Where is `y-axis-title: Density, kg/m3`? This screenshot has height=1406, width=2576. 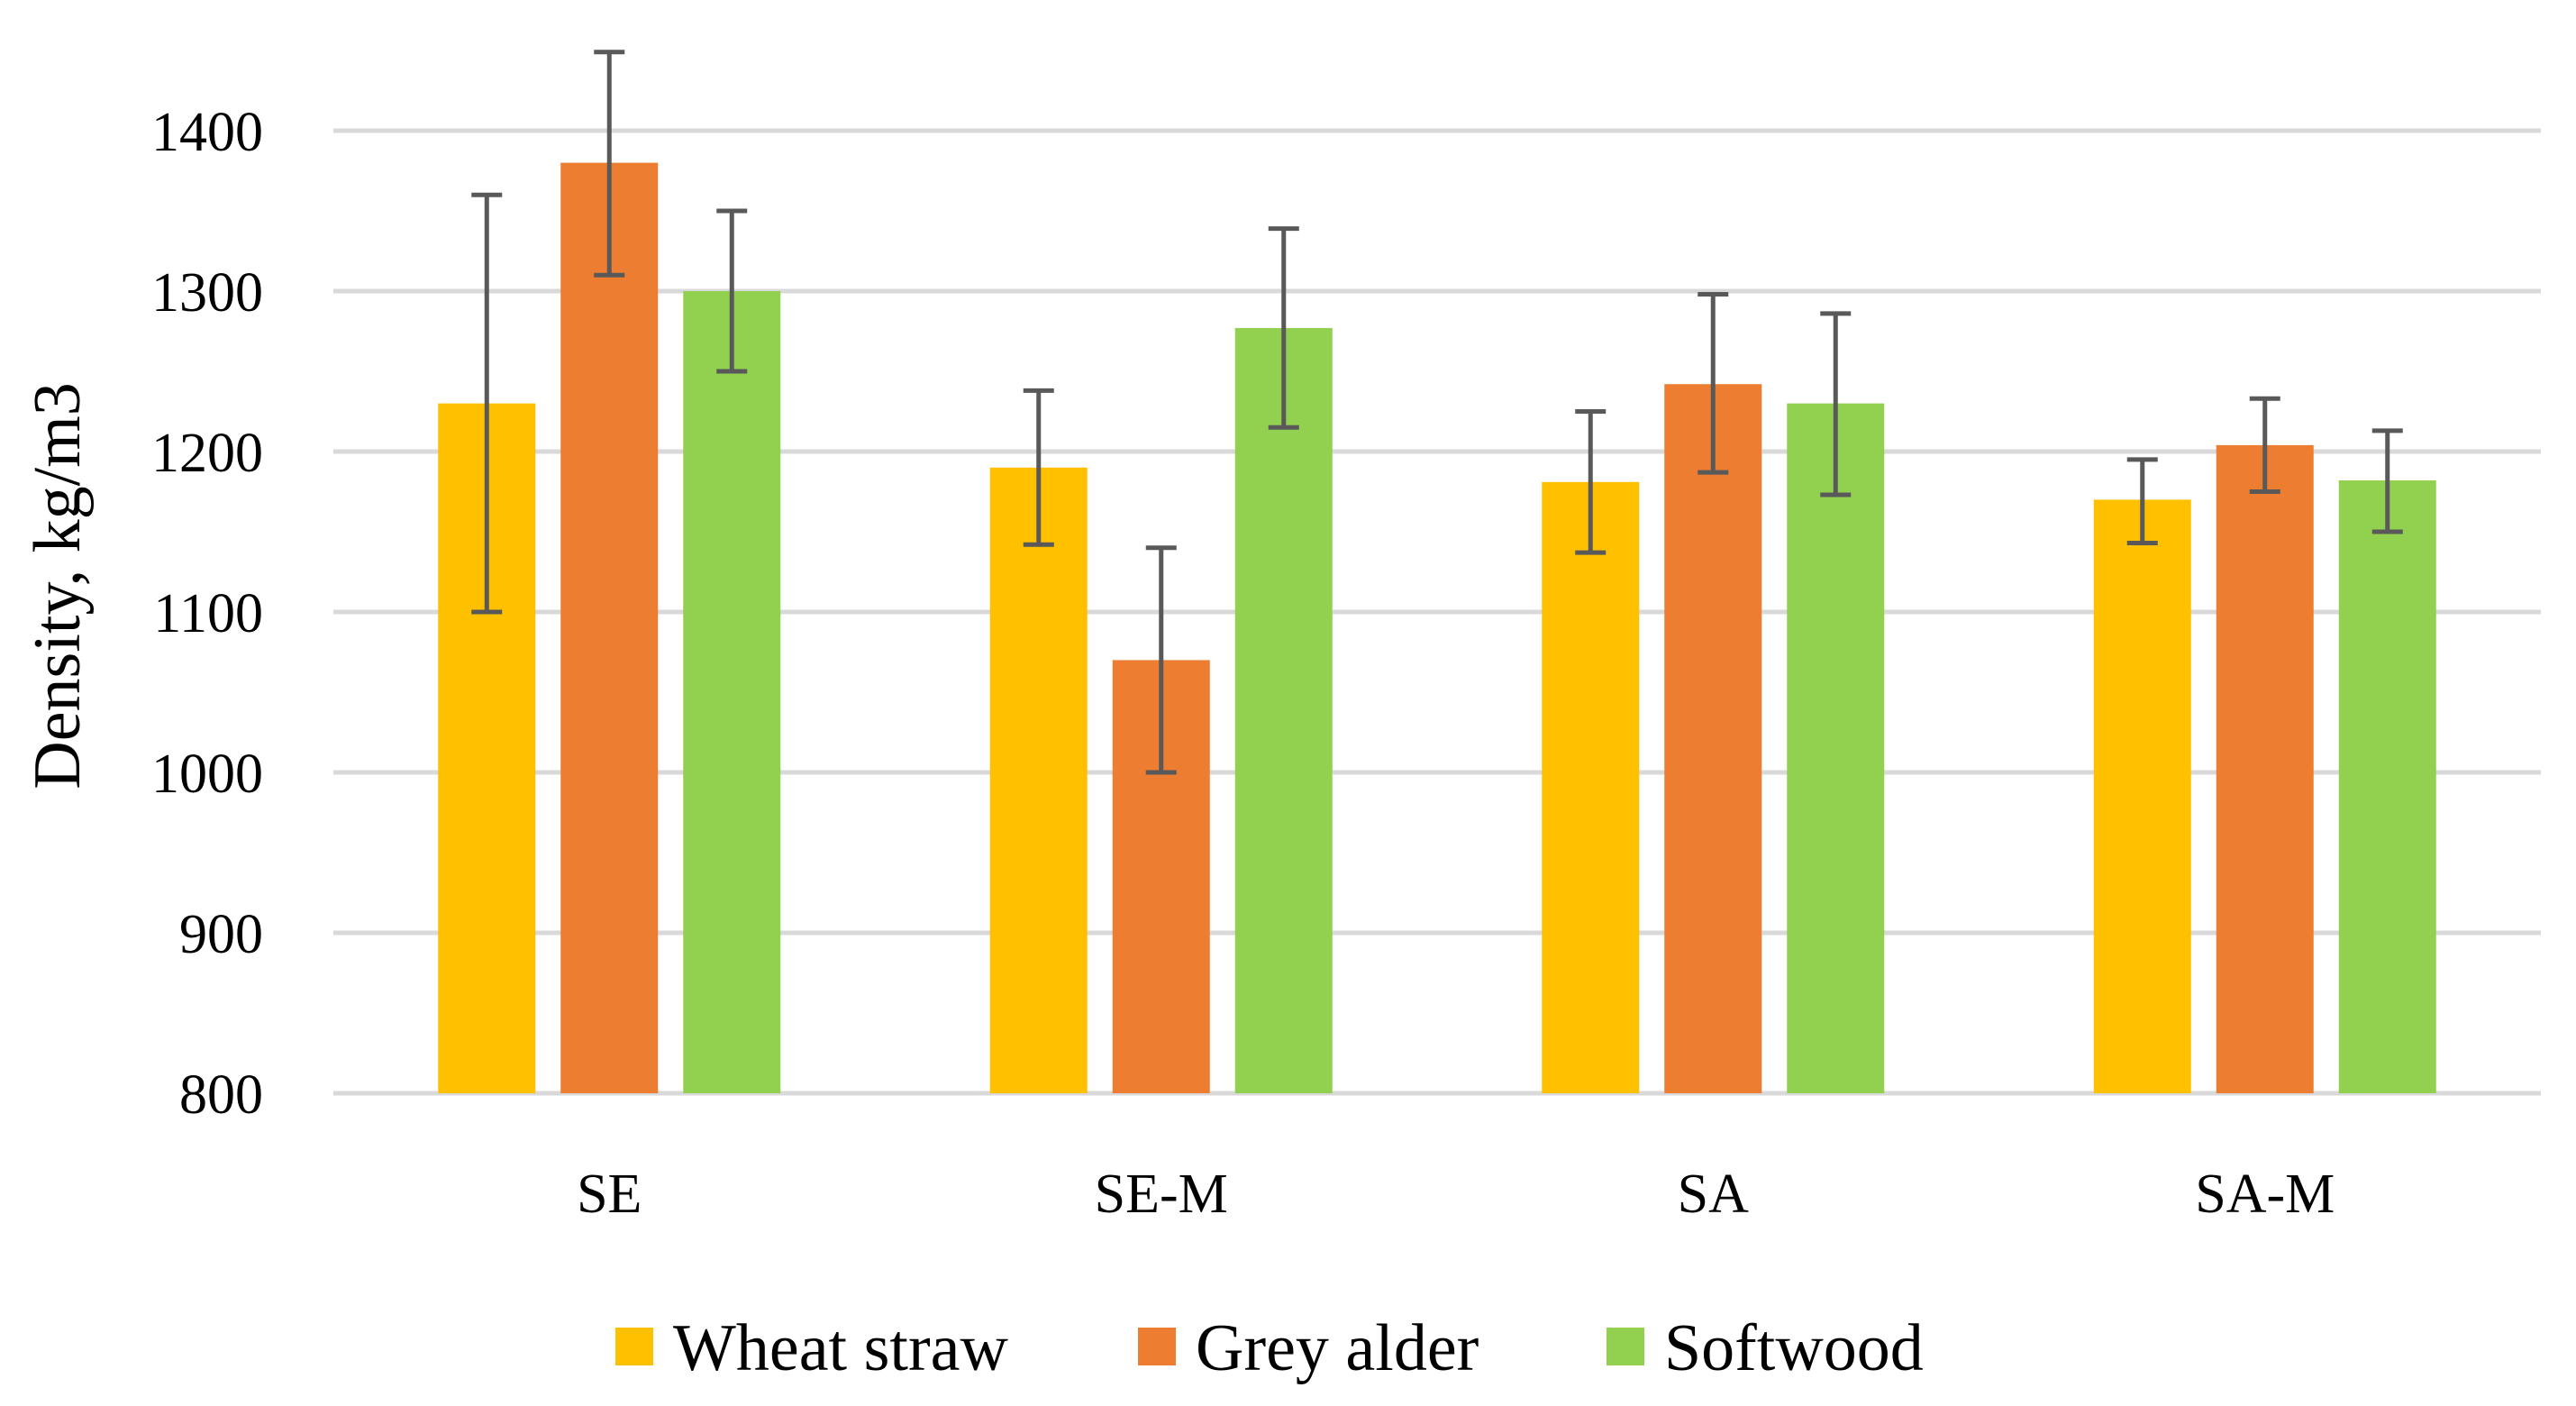
y-axis-title: Density, kg/m3 is located at coordinates (58, 586).